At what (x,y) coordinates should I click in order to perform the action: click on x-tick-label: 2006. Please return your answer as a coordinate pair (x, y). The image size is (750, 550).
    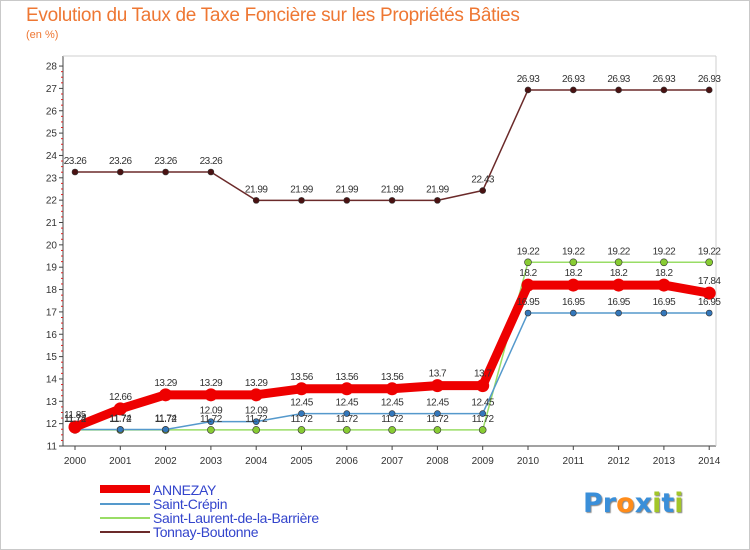
    Looking at the image, I should click on (347, 461).